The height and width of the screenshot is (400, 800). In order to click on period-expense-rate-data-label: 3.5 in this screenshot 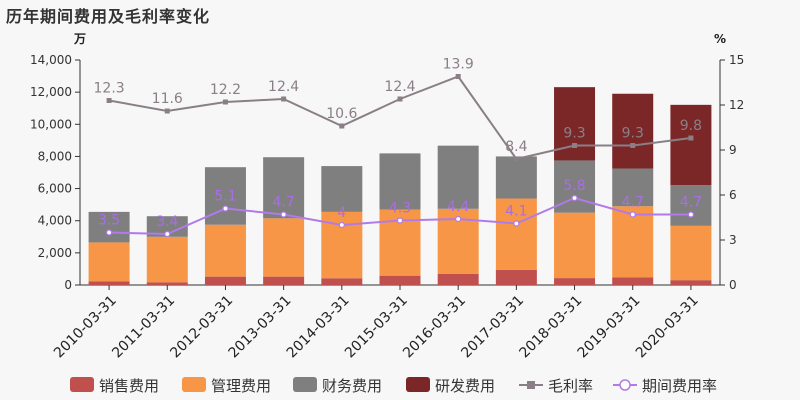, I will do `click(109, 221)`.